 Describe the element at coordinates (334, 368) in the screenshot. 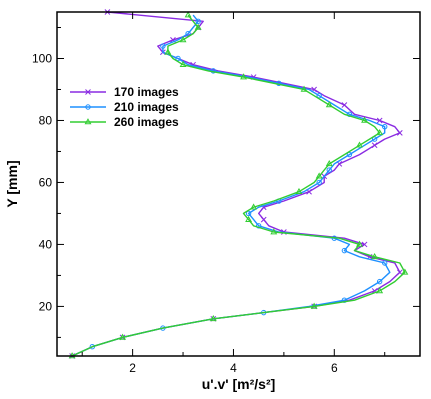

I see `x-tick-label: 6` at that location.